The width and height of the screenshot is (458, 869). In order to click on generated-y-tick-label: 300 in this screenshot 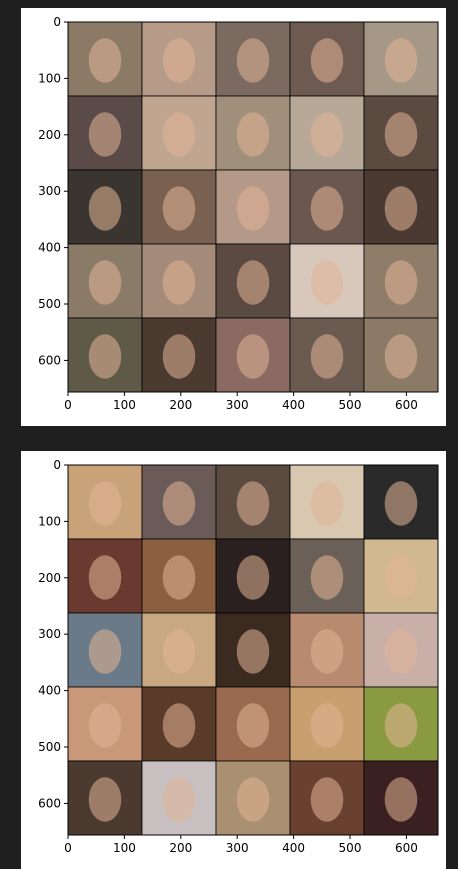, I will do `click(49, 191)`.